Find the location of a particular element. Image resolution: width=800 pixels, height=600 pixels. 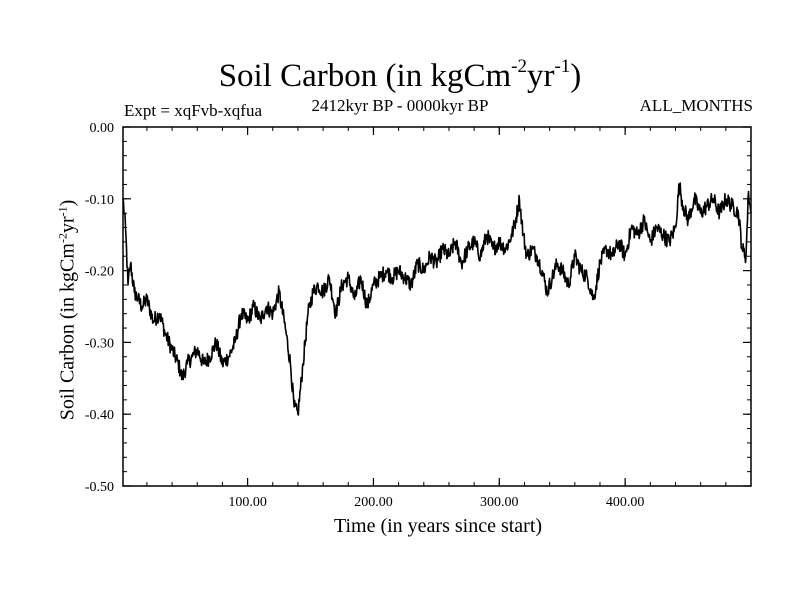

y-tick-label: -0.20 is located at coordinates (99, 272).